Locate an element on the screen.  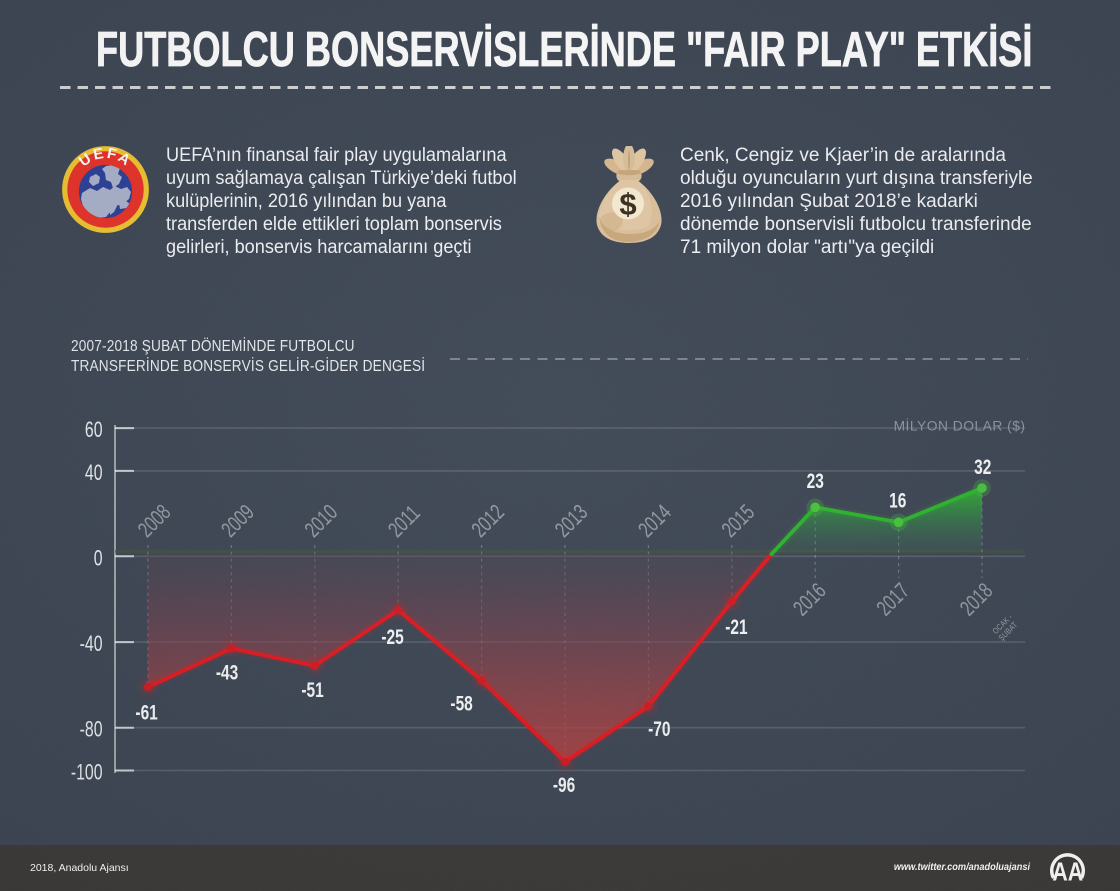
svg-text: 2012 is located at coordinates (489, 522).